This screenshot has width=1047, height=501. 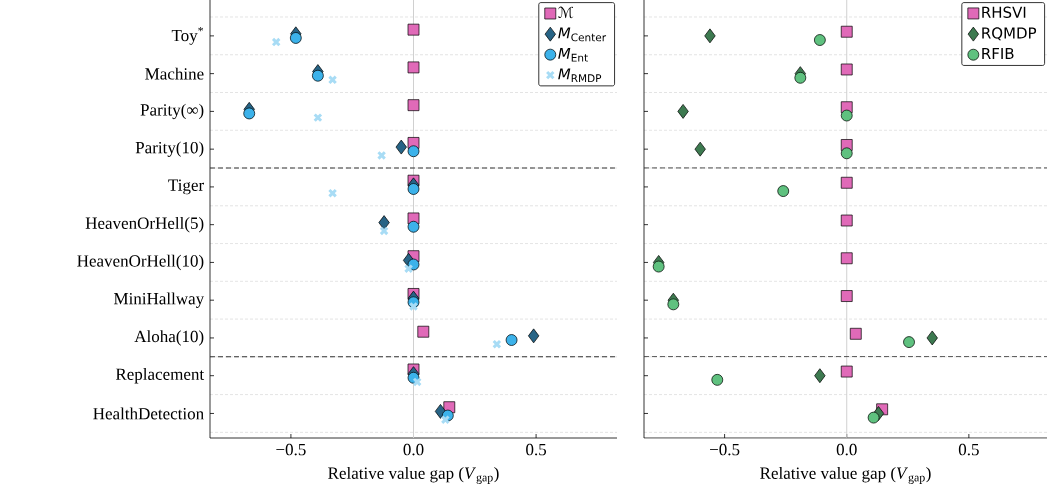 What do you see at coordinates (148, 413) in the screenshot?
I see `y-tick-label: HealthDetection` at bounding box center [148, 413].